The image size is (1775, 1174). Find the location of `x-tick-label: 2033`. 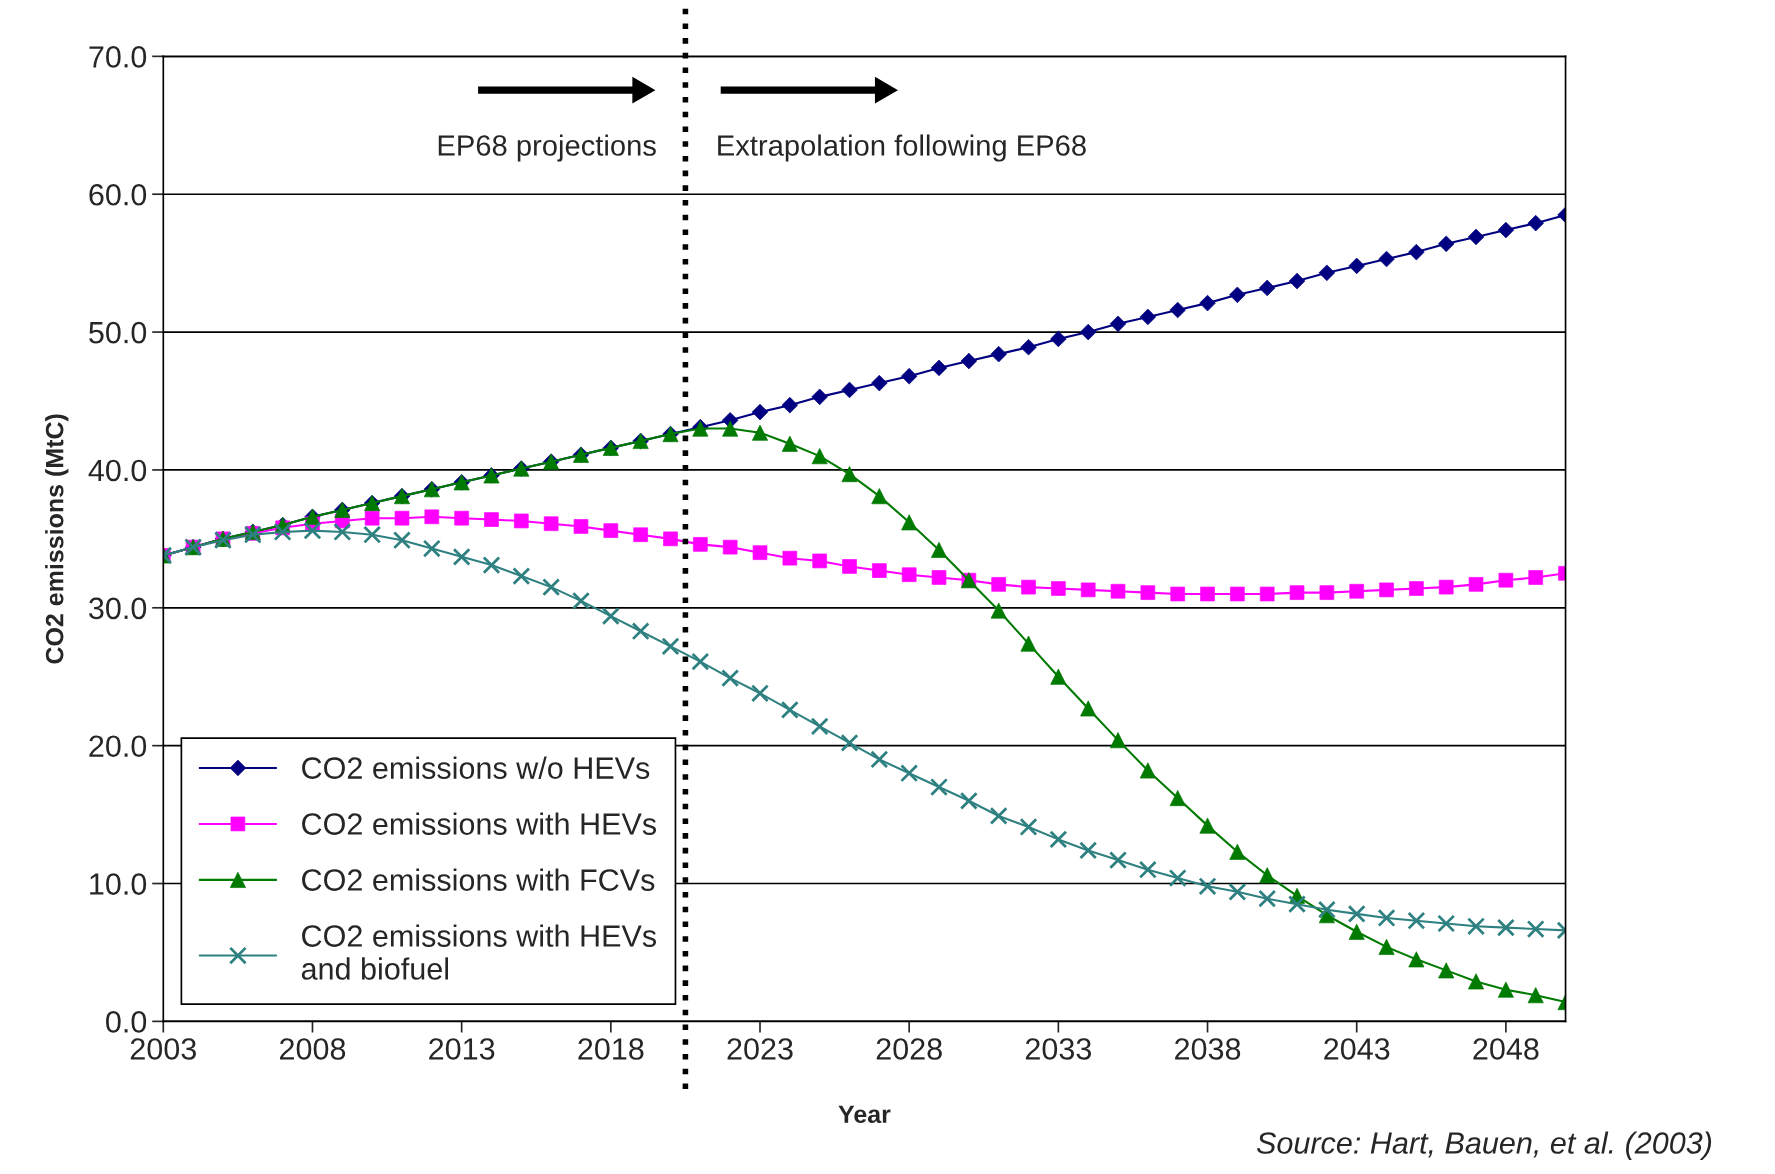

x-tick-label: 2033 is located at coordinates (1058, 1049).